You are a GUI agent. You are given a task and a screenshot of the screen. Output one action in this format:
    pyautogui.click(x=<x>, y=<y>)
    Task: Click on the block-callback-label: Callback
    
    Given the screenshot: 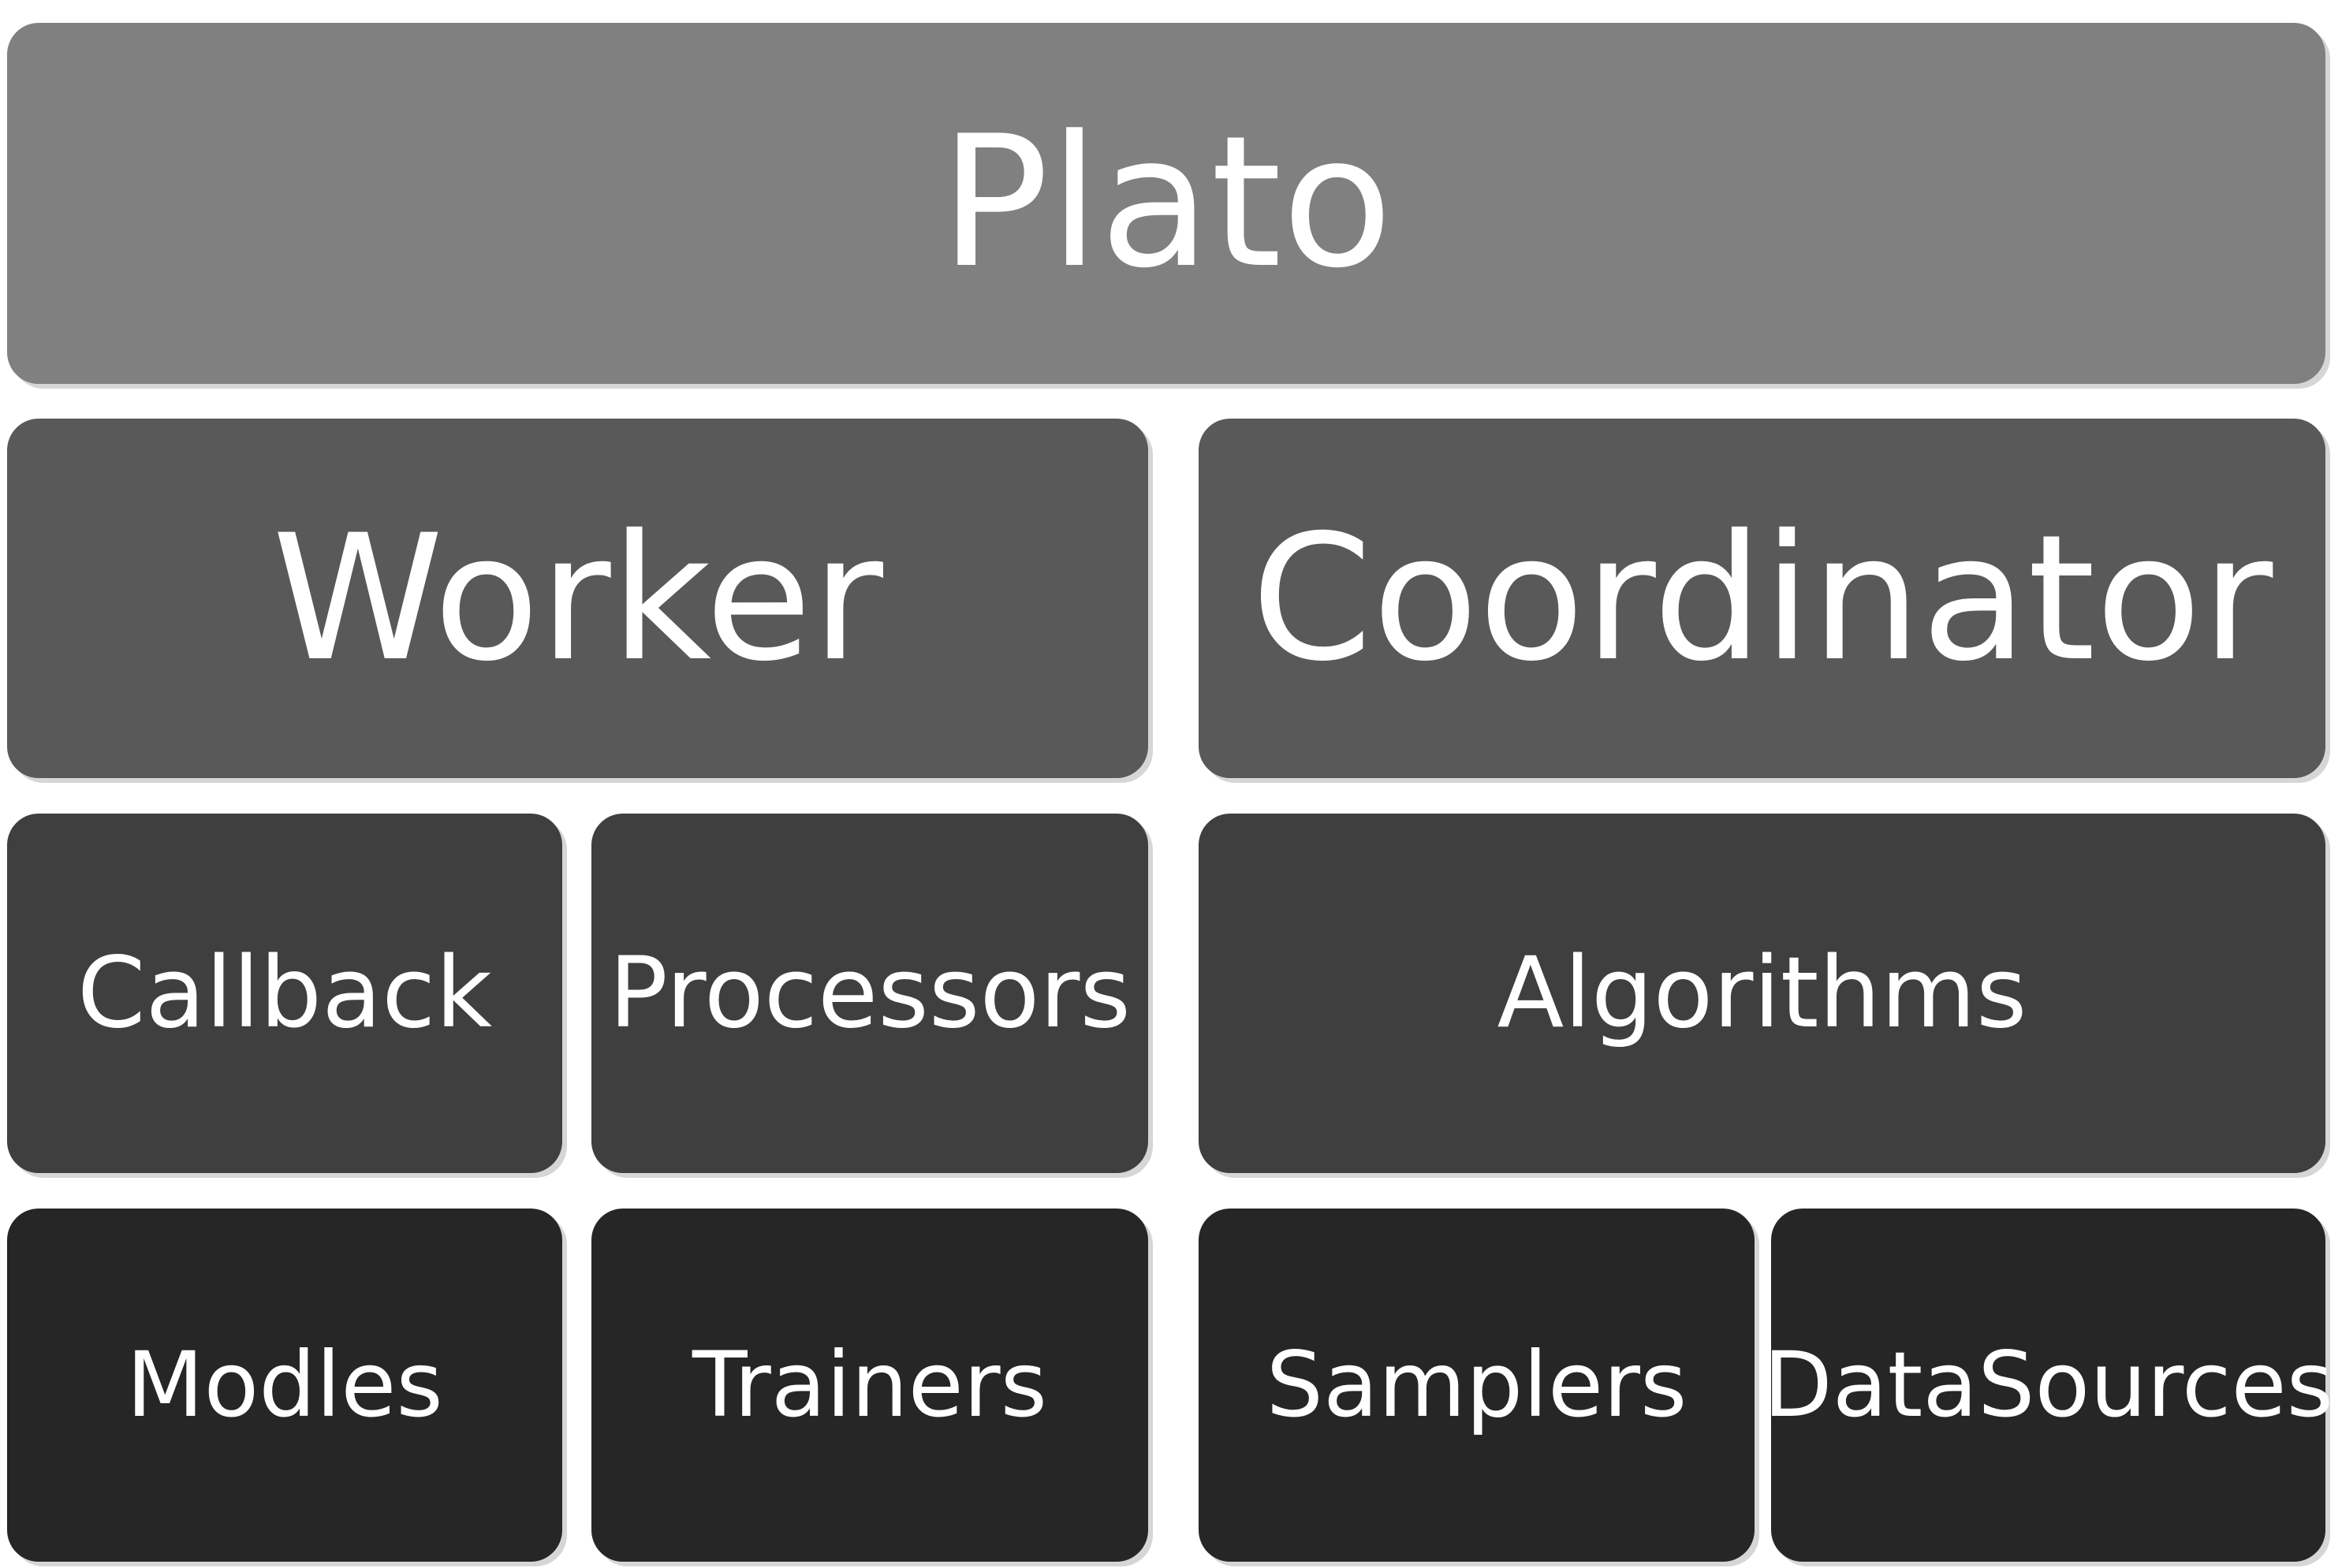 What is the action you would take?
    pyautogui.click(x=284, y=993)
    